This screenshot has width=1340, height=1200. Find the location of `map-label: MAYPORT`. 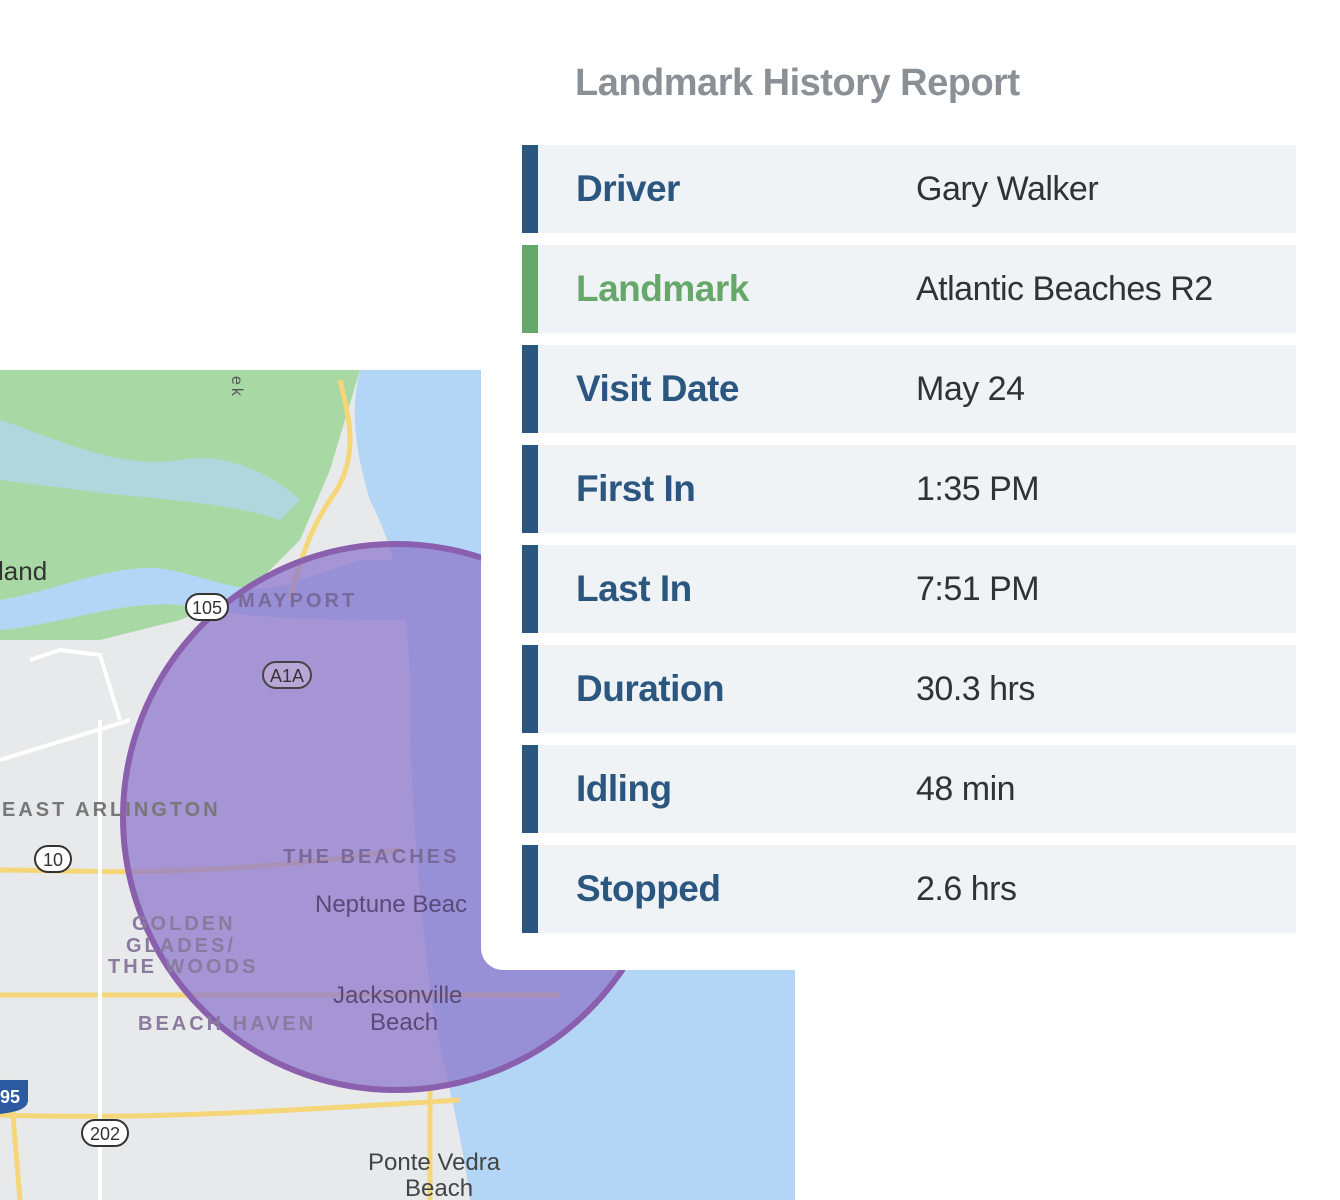

map-label: MAYPORT is located at coordinates (297, 601).